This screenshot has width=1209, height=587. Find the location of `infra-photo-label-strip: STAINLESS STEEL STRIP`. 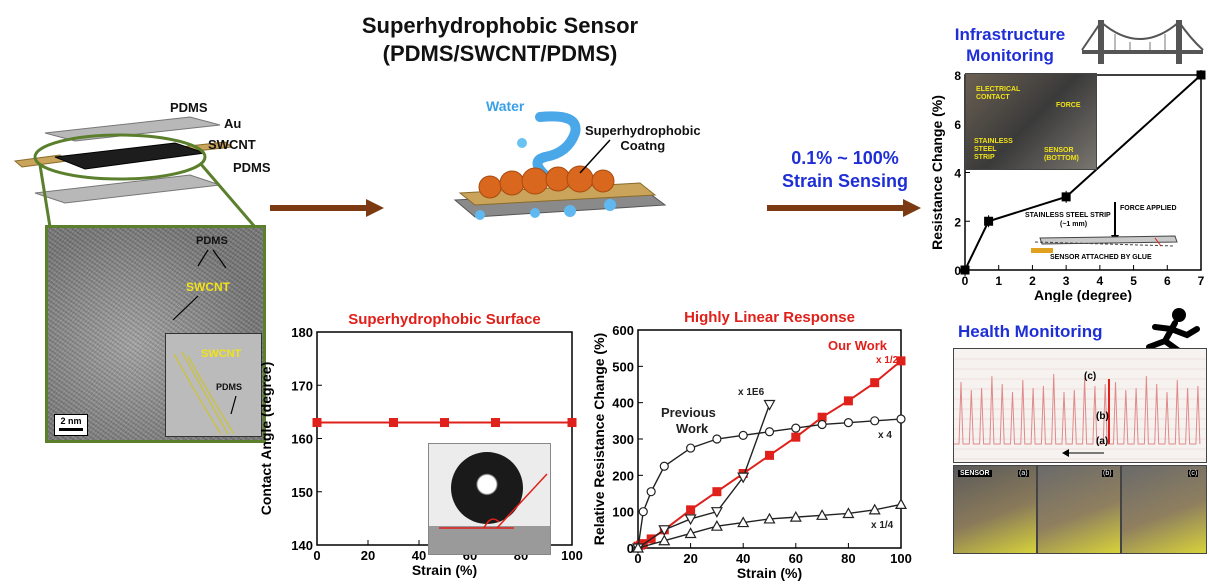

infra-photo-label-strip: STAINLESS STEEL STRIP is located at coordinates (993, 149).